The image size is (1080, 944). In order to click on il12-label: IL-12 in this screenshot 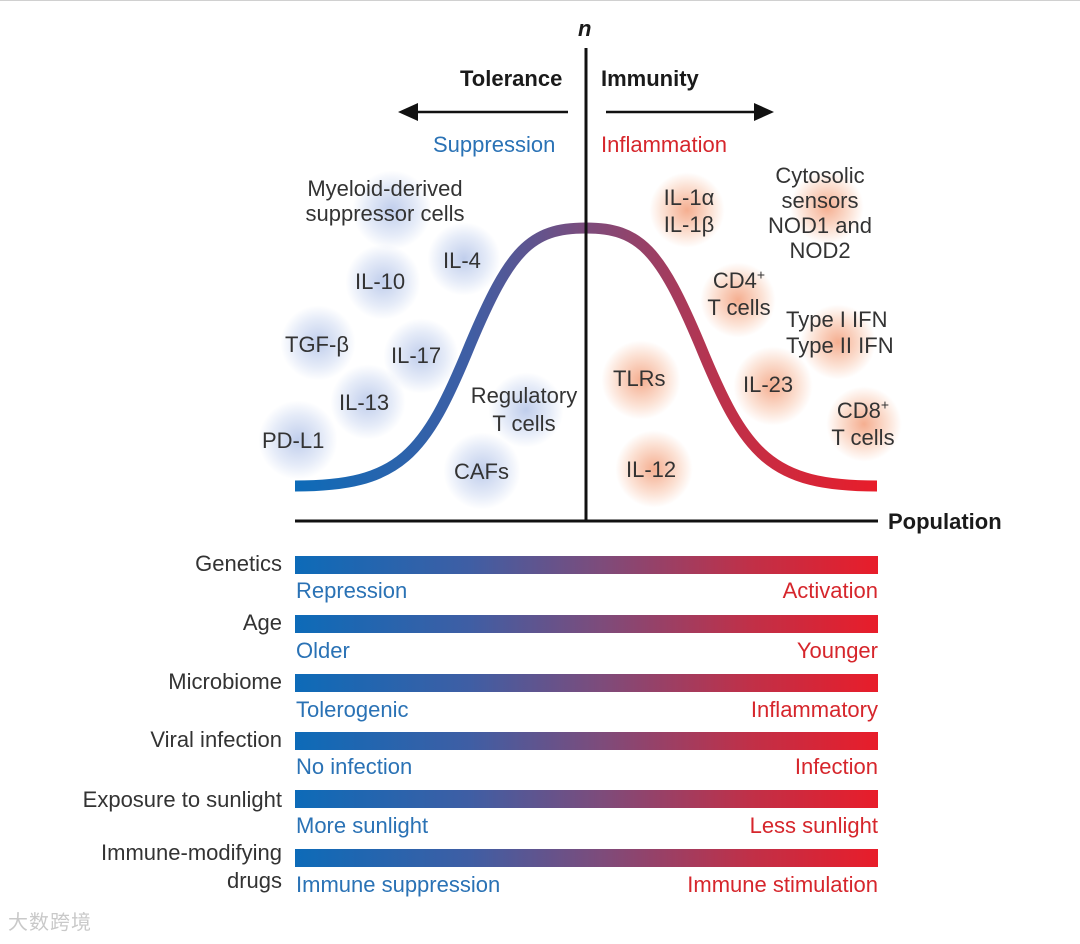, I will do `click(651, 469)`.